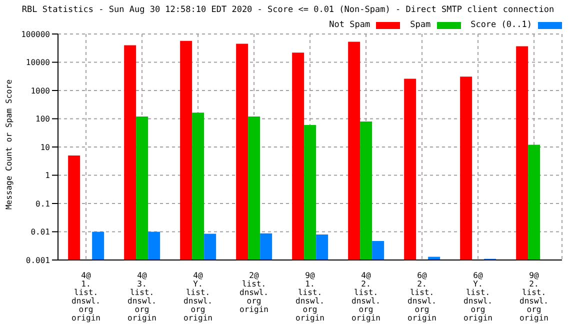 Image resolution: width=576 pixels, height=324 pixels. Describe the element at coordinates (45, 147) in the screenshot. I see `y-tick-label: 10` at that location.